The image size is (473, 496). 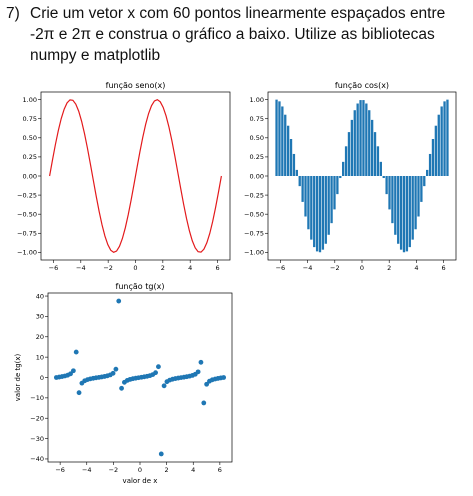 I want to click on x-axis-label: valor de x, so click(x=140, y=481).